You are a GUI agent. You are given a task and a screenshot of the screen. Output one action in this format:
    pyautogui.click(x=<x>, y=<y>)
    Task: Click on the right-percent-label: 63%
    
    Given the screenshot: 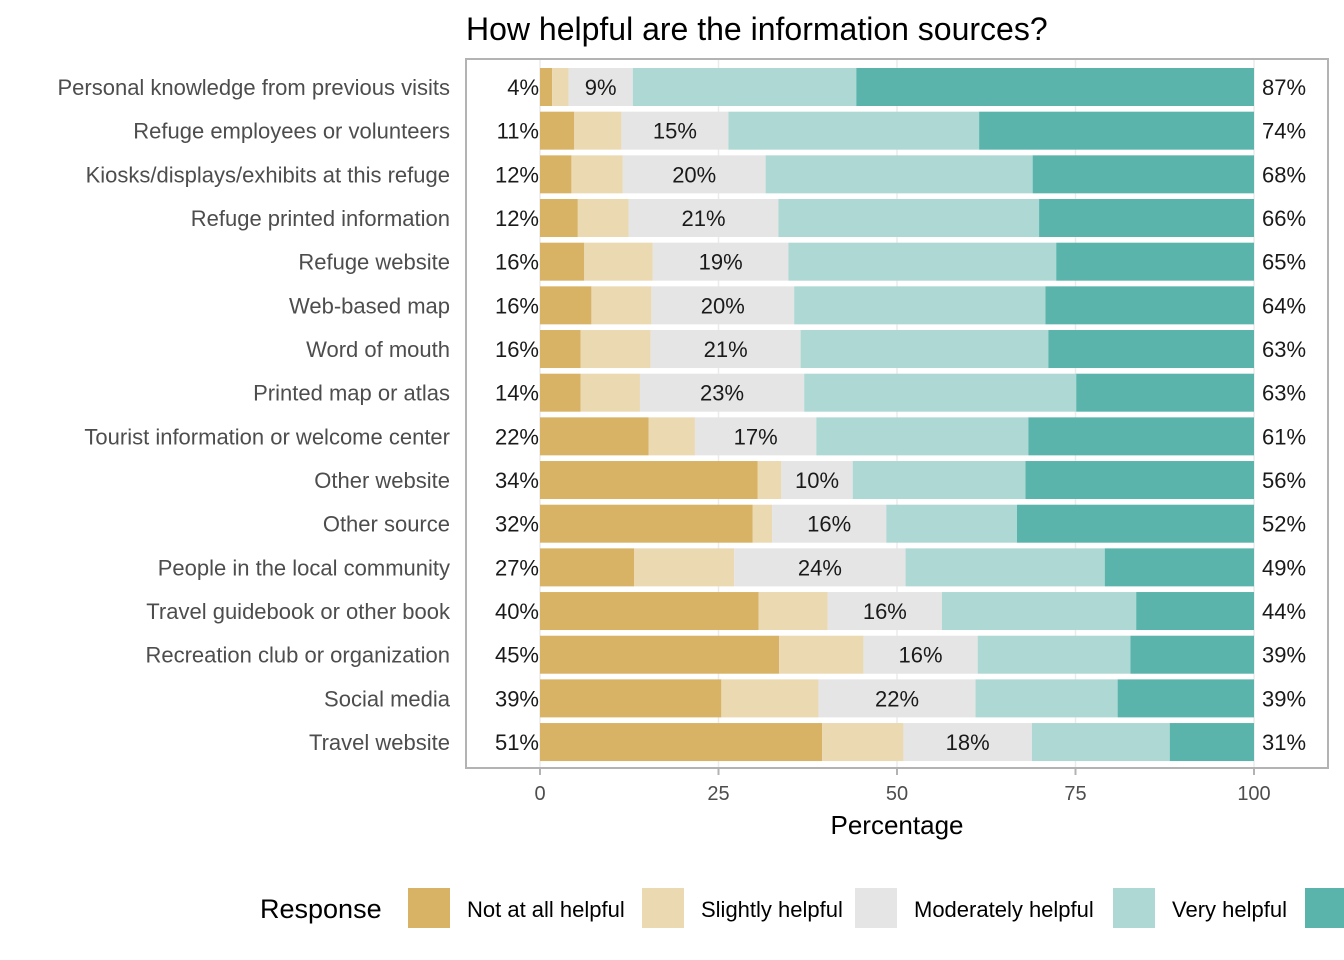 What is the action you would take?
    pyautogui.click(x=1284, y=393)
    